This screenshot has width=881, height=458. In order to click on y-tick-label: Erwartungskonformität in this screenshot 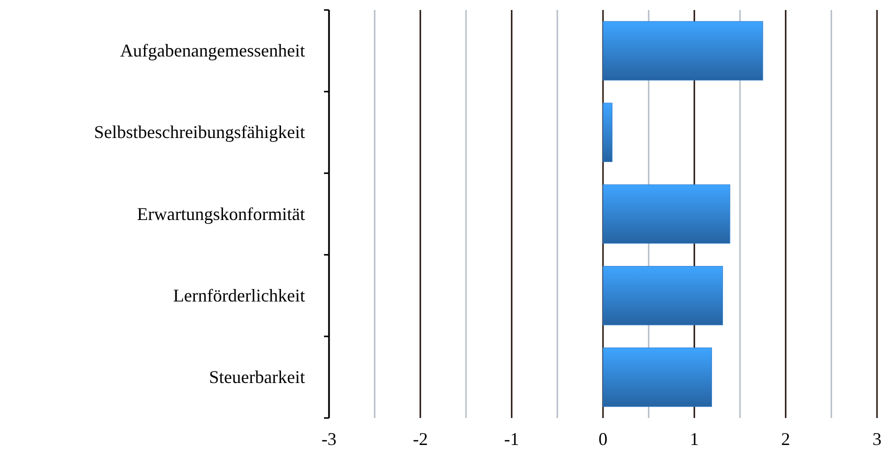, I will do `click(221, 214)`.